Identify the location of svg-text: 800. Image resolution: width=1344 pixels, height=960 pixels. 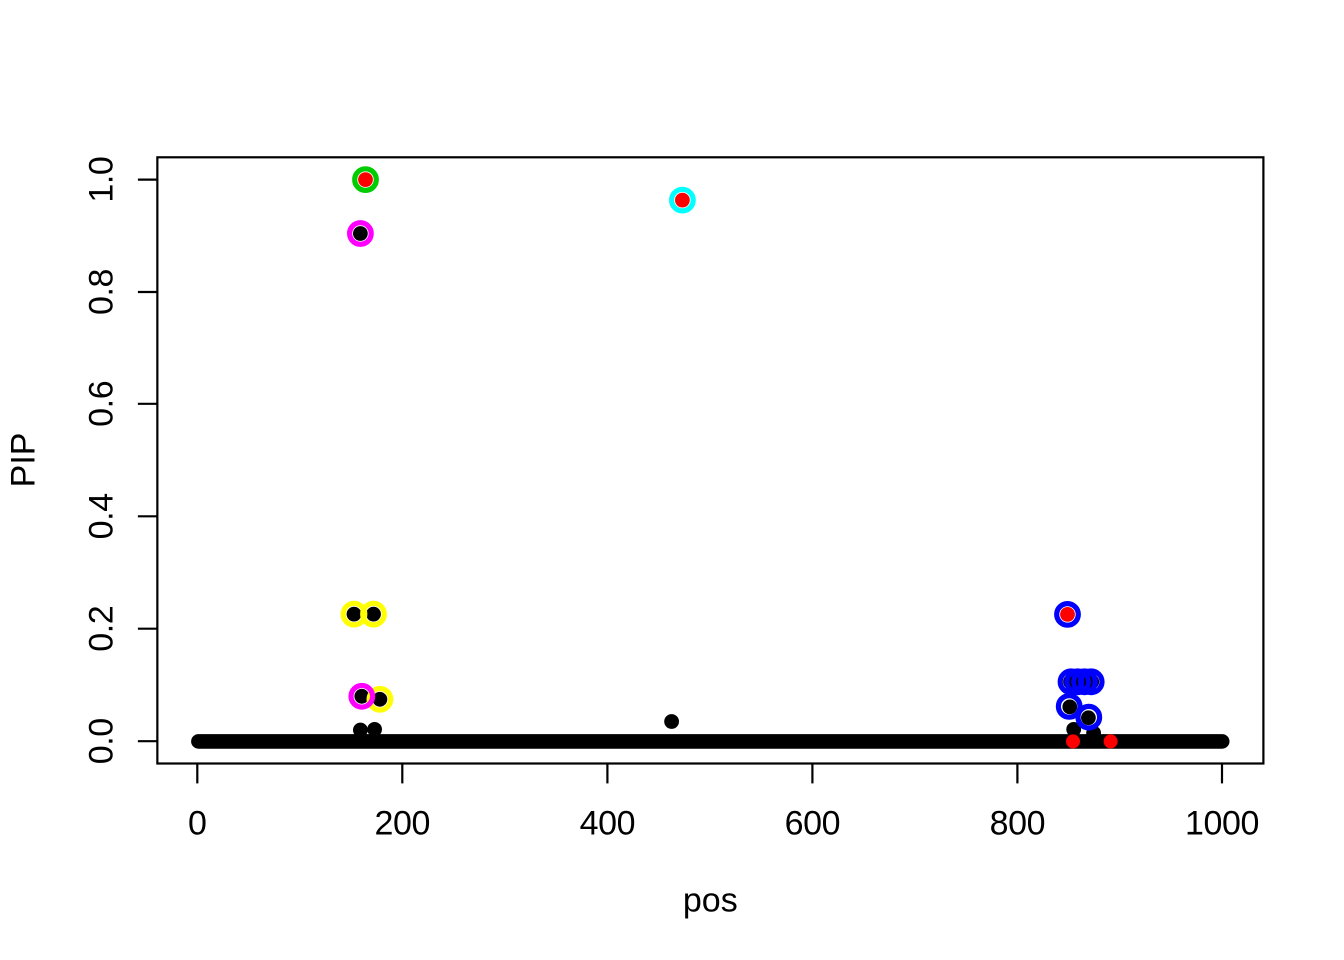
(1018, 824).